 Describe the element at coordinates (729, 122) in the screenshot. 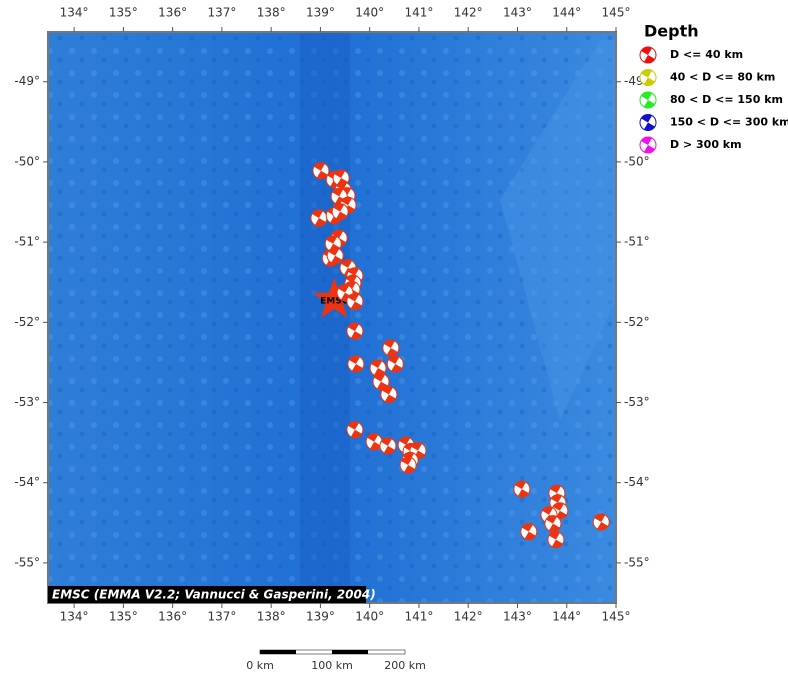

I see `legend-label: 150 < D <= 300 km` at that location.